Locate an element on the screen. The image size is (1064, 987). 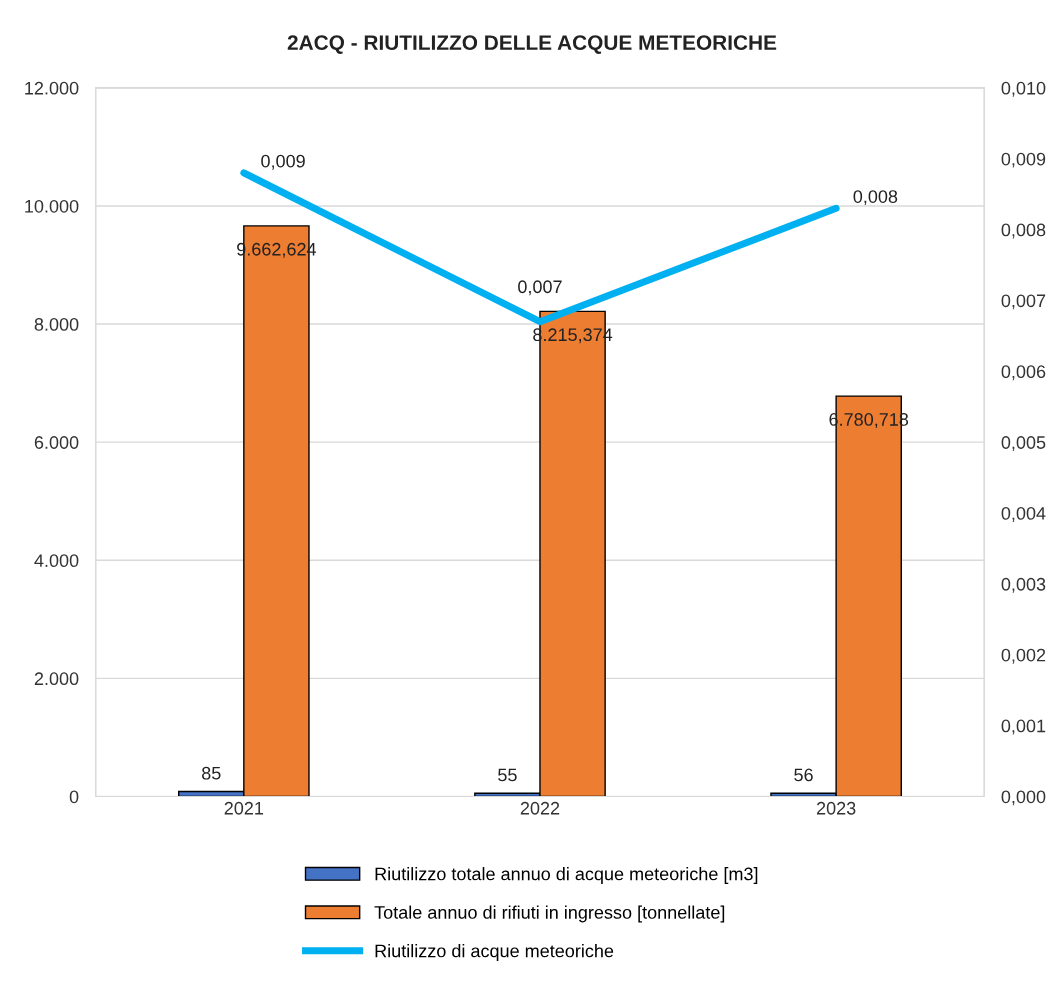
y2-tick-label: 0,001 is located at coordinates (1023, 727).